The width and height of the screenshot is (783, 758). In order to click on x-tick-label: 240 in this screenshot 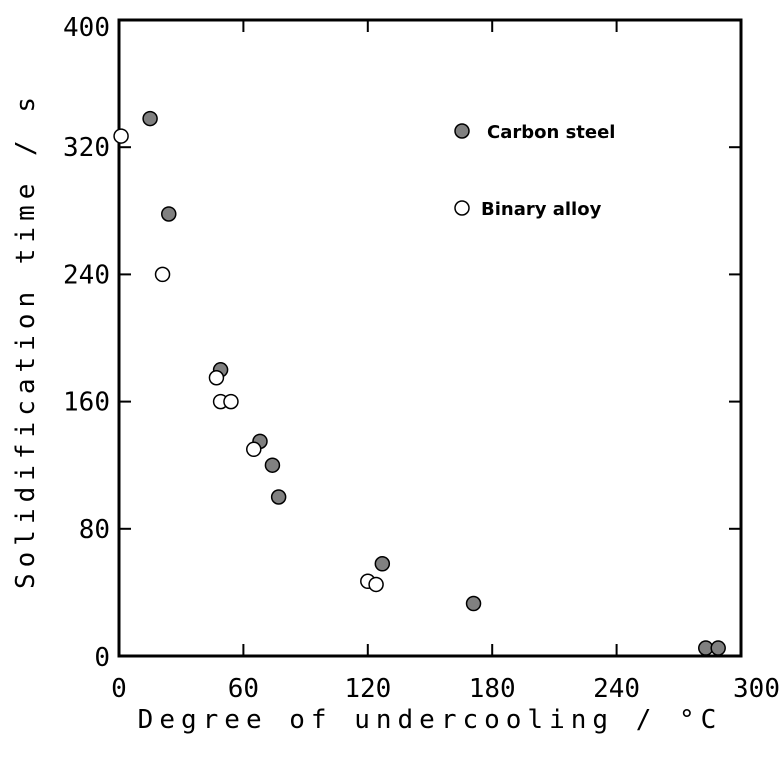, I will do `click(616, 689)`.